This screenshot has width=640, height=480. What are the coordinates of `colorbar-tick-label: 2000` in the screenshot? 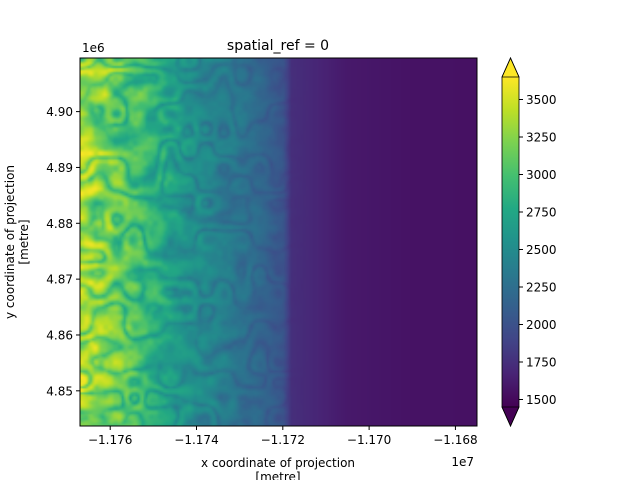 It's located at (541, 325).